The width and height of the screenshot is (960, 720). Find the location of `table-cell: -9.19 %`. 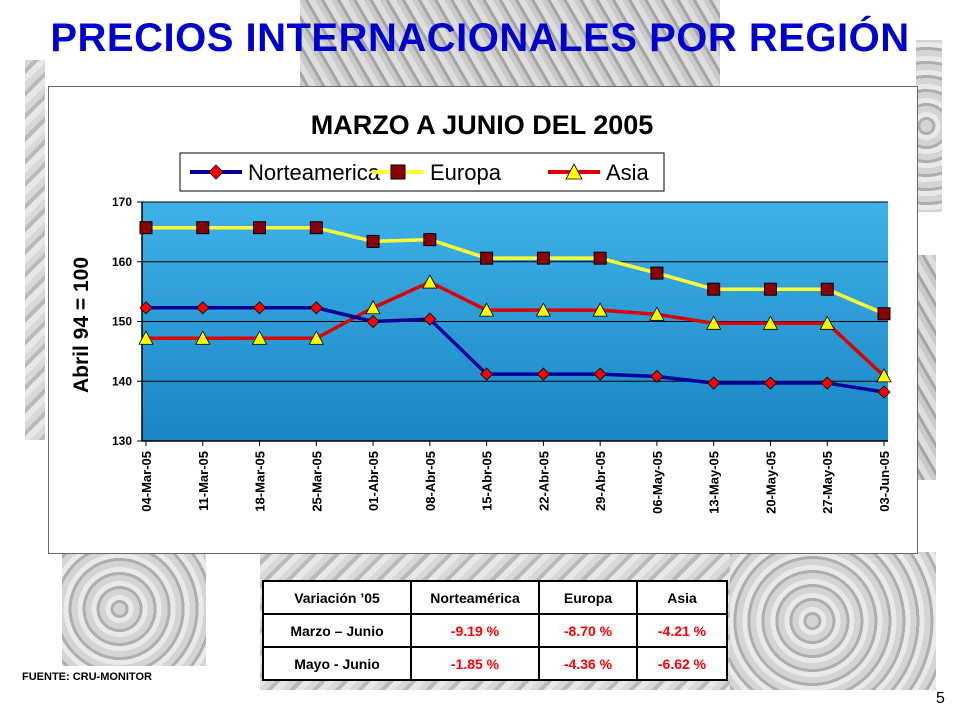

table-cell: -9.19 % is located at coordinates (475, 630).